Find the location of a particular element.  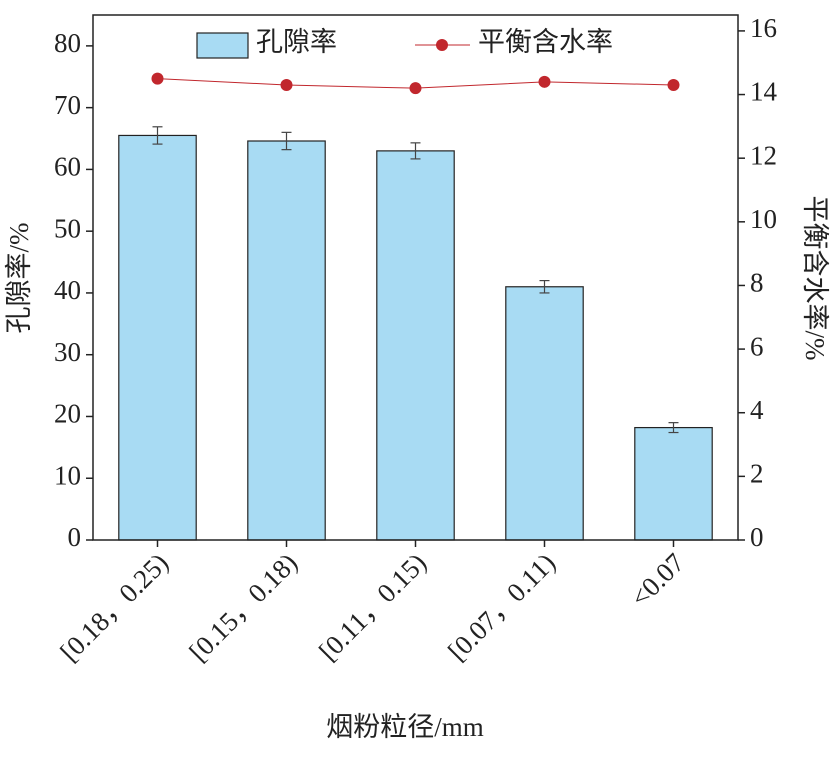

y2-tick-label: 8 is located at coordinates (757, 283).